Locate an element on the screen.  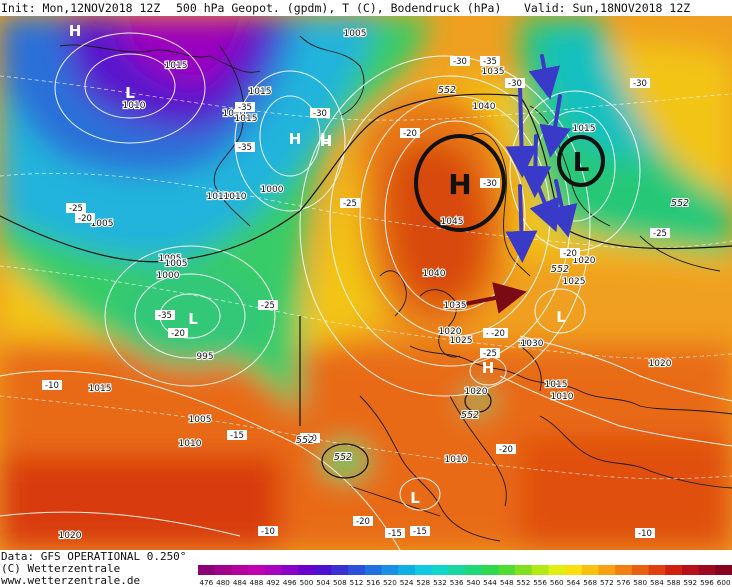
low-annotation-circle is located at coordinates (581, 161).